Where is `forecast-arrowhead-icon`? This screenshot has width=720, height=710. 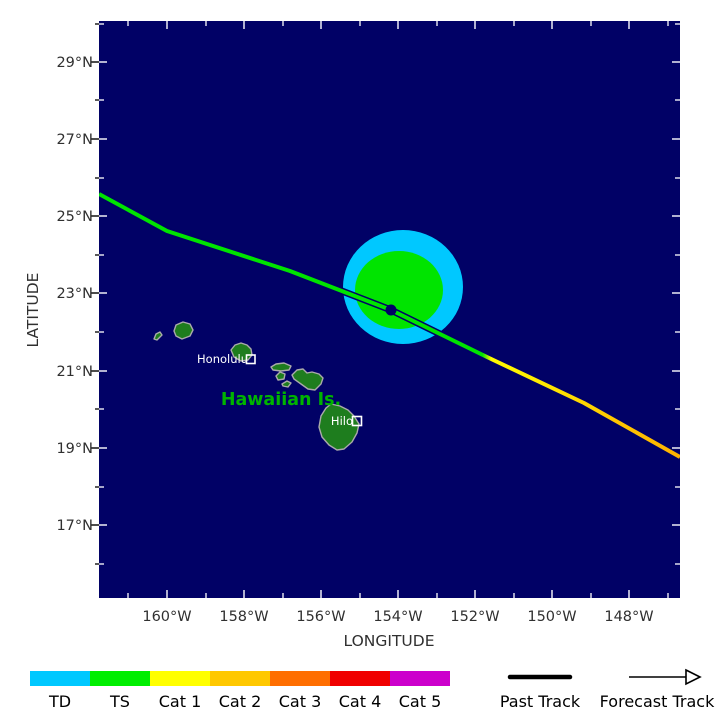 forecast-arrowhead-icon is located at coordinates (693, 677).